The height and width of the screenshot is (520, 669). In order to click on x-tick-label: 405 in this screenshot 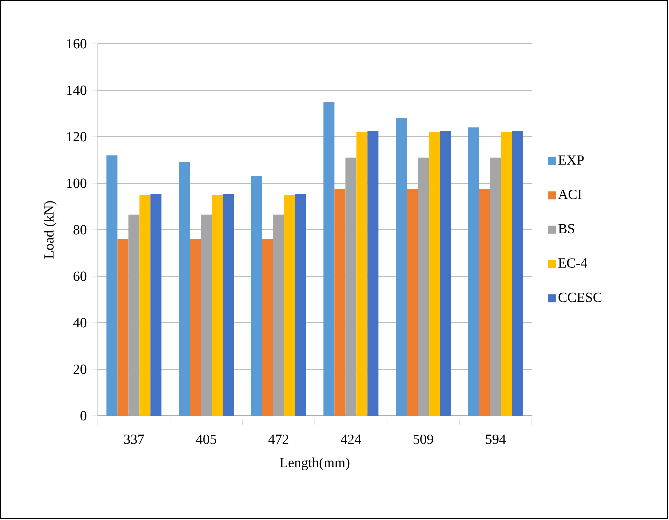, I will do `click(206, 439)`.